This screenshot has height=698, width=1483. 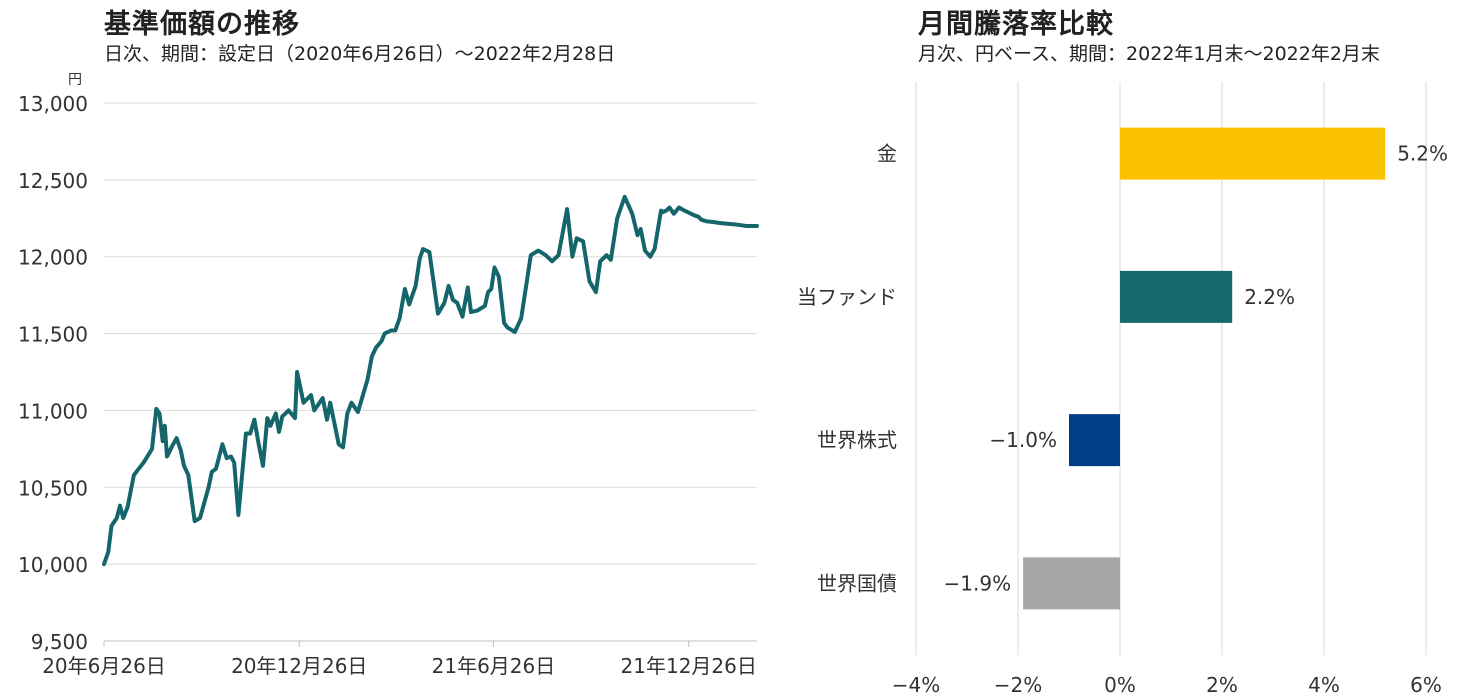 What do you see at coordinates (1269, 297) in the screenshot?
I see `value-label: 2.2%` at bounding box center [1269, 297].